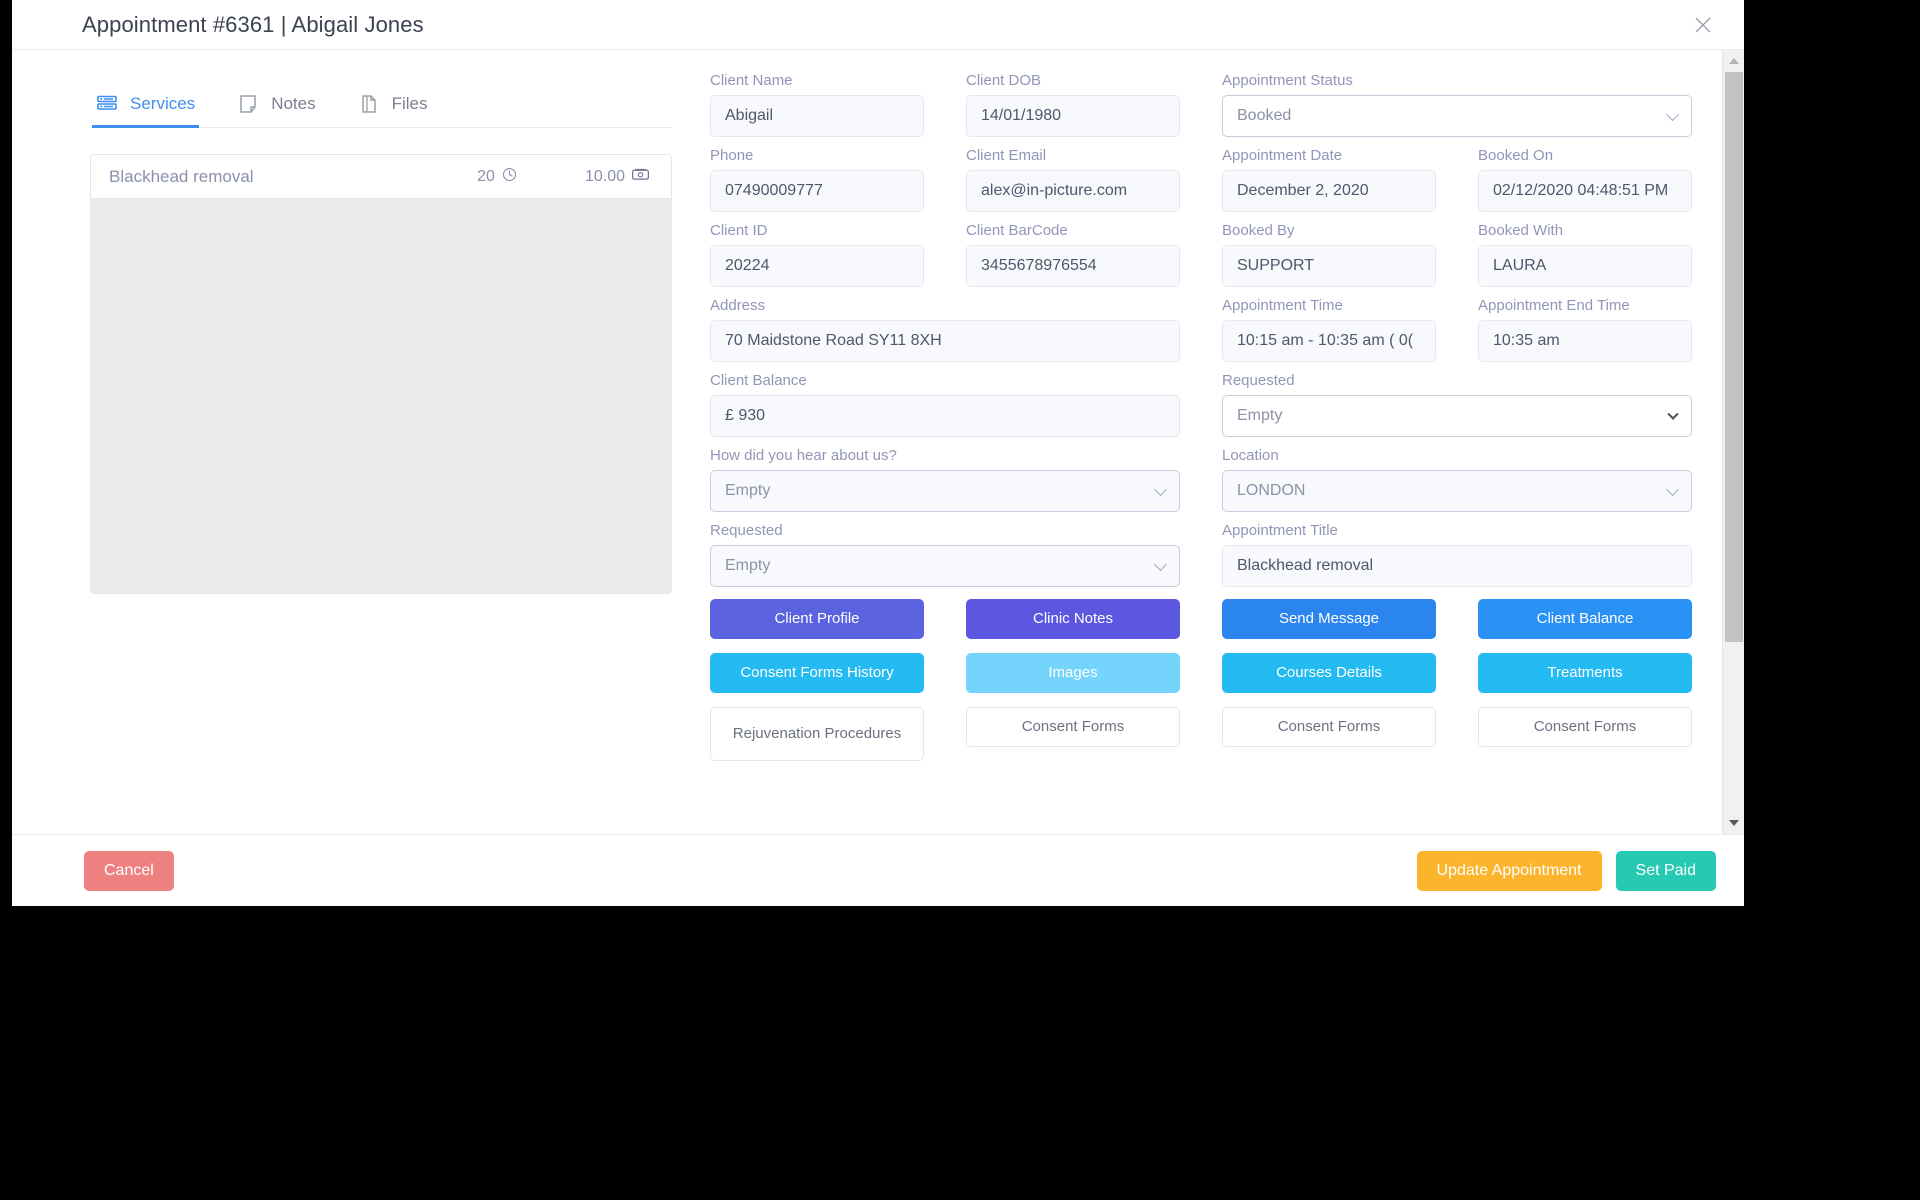 The image size is (1920, 1200). I want to click on scrollbar-thumb, so click(1734, 357).